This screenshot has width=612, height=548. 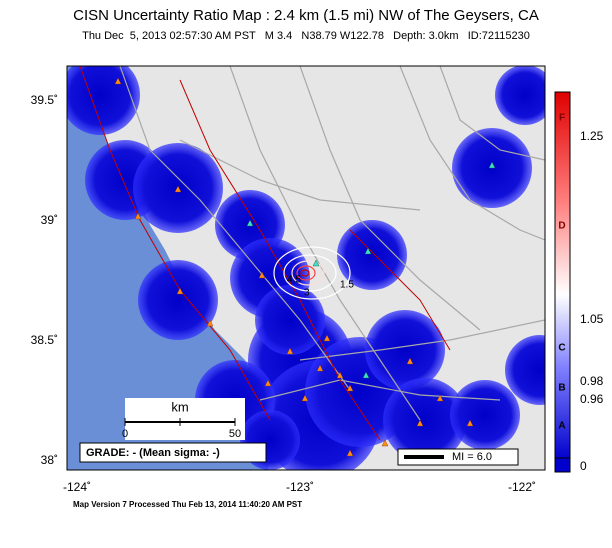 What do you see at coordinates (592, 399) in the screenshot?
I see `colorbar-tick: 0.96` at bounding box center [592, 399].